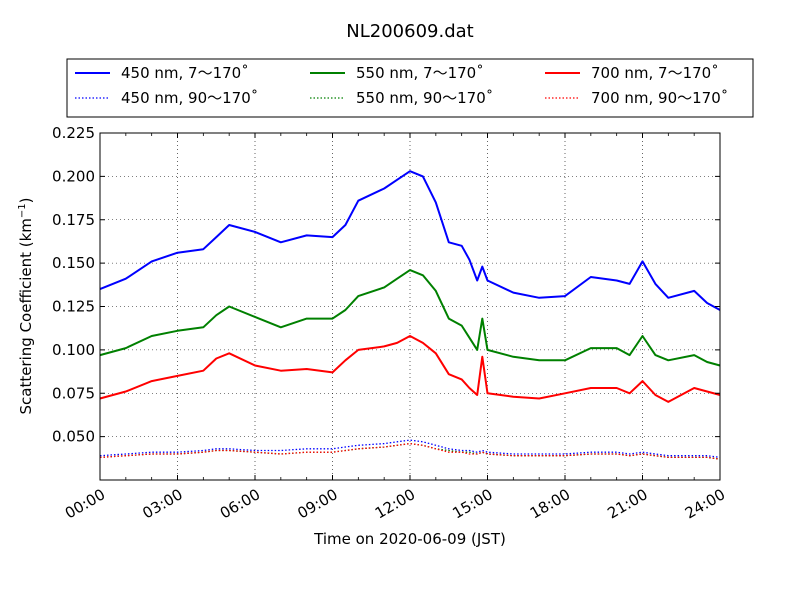  Describe the element at coordinates (420, 73) in the screenshot. I see `legend-label: 550 nm, 7～170˚` at that location.